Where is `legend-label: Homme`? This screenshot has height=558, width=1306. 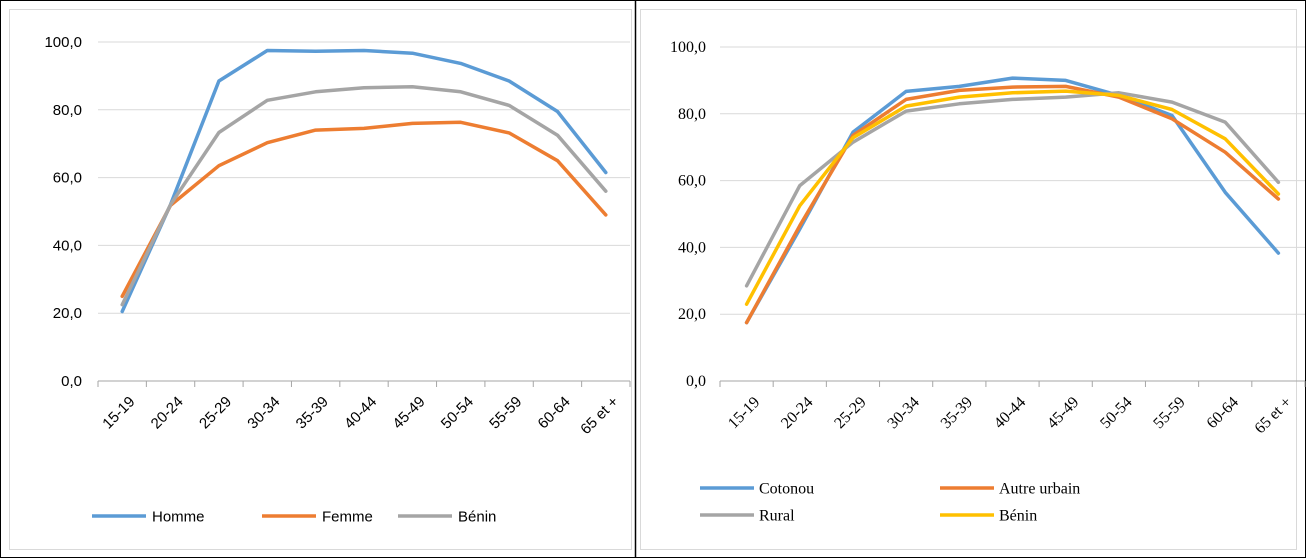
legend-label: Homme is located at coordinates (178, 517).